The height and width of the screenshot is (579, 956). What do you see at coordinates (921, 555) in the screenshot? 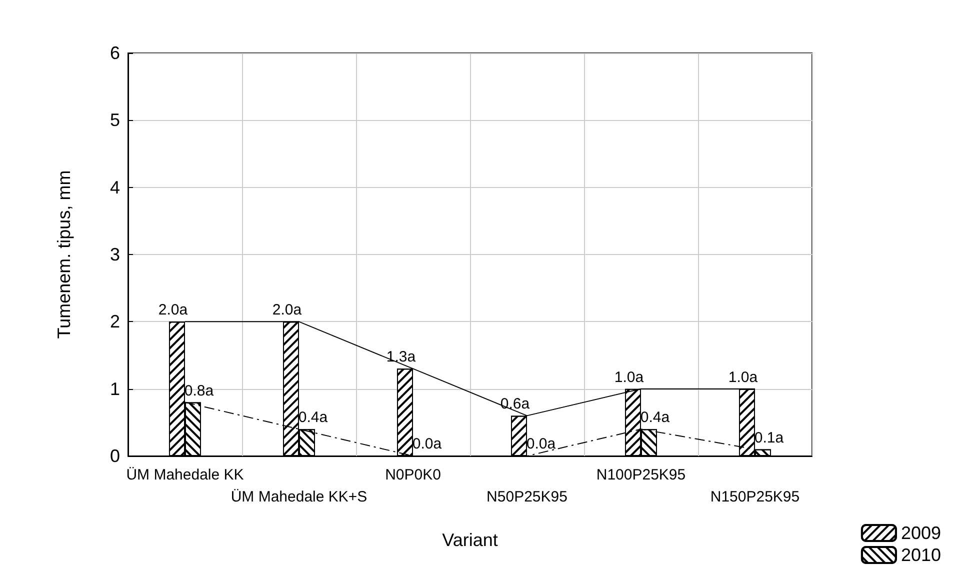
I see `legend-label: 2010` at bounding box center [921, 555].